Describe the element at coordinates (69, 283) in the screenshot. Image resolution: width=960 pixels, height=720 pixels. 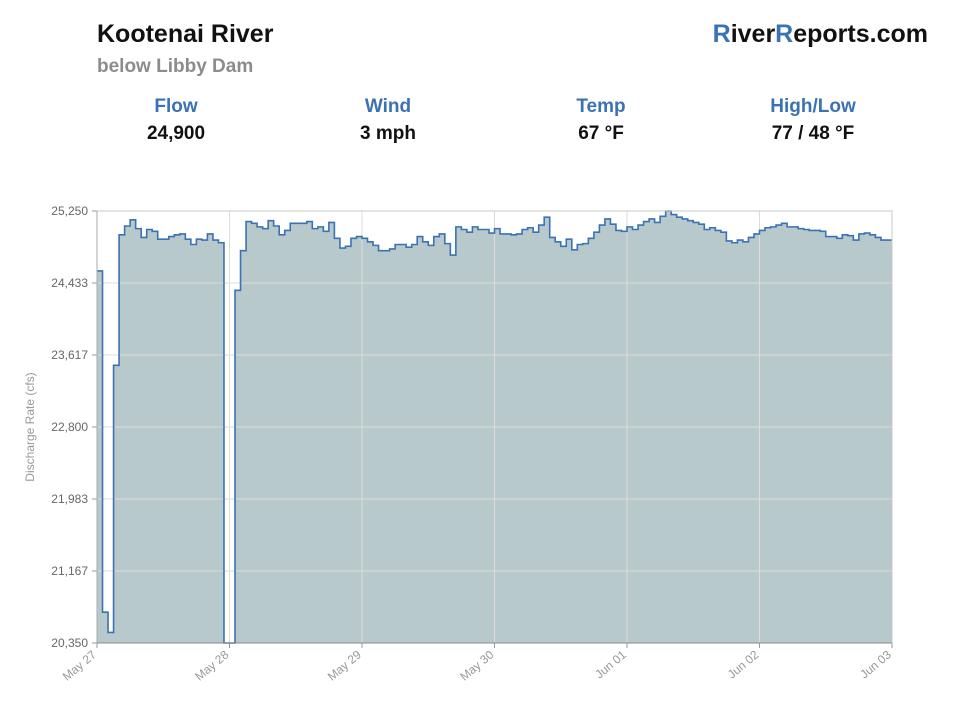
I see `y-tick-label: 24,433` at that location.